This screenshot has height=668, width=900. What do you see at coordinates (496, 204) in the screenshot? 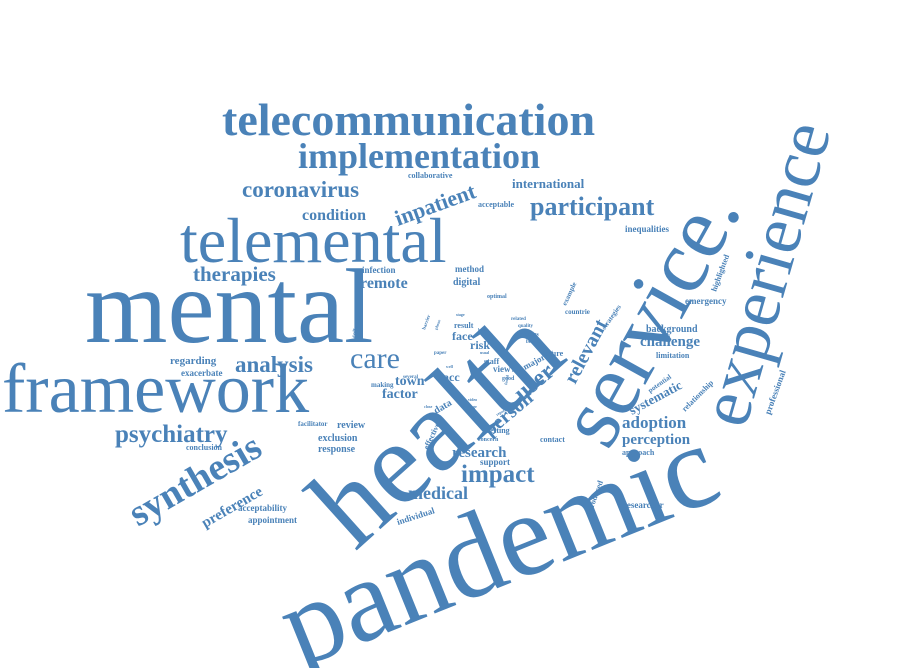
I see `word-acceptable: acceptable` at bounding box center [496, 204].